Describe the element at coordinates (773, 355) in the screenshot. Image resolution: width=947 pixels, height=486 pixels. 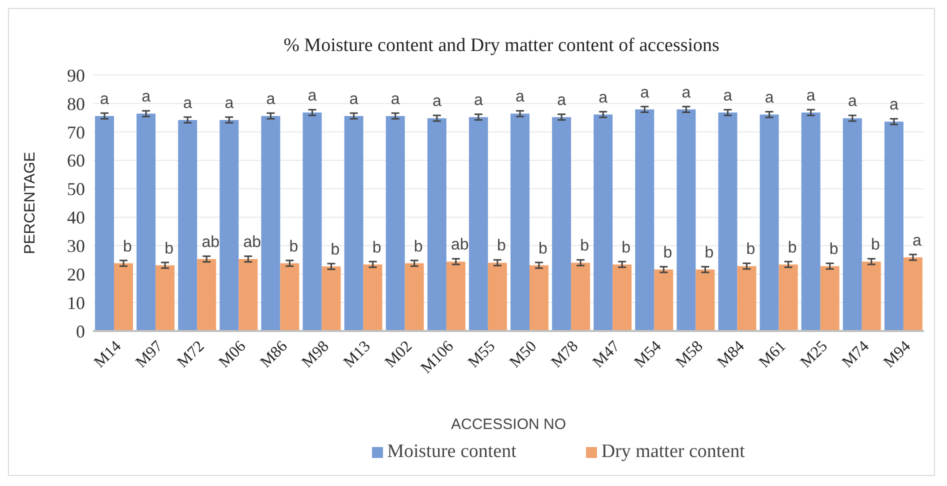
I see `x-tick-label: M61` at that location.